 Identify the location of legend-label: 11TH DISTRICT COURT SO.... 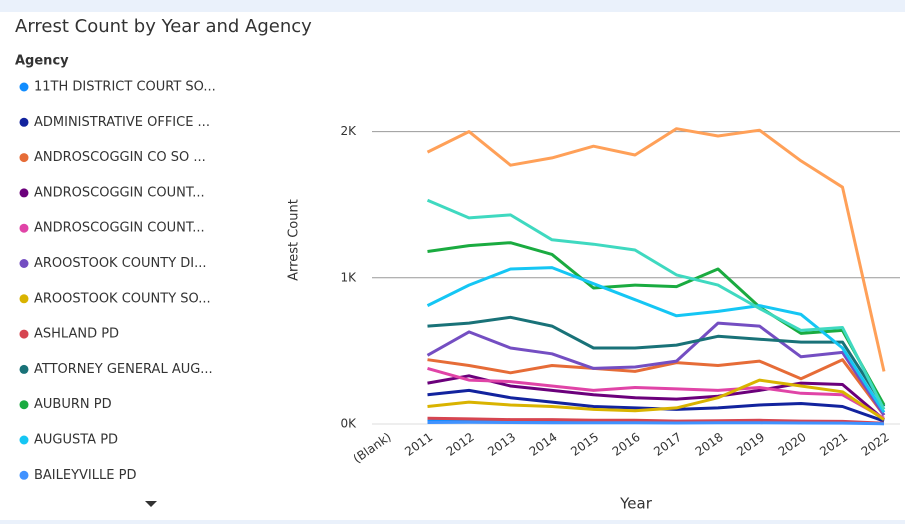
(125, 87).